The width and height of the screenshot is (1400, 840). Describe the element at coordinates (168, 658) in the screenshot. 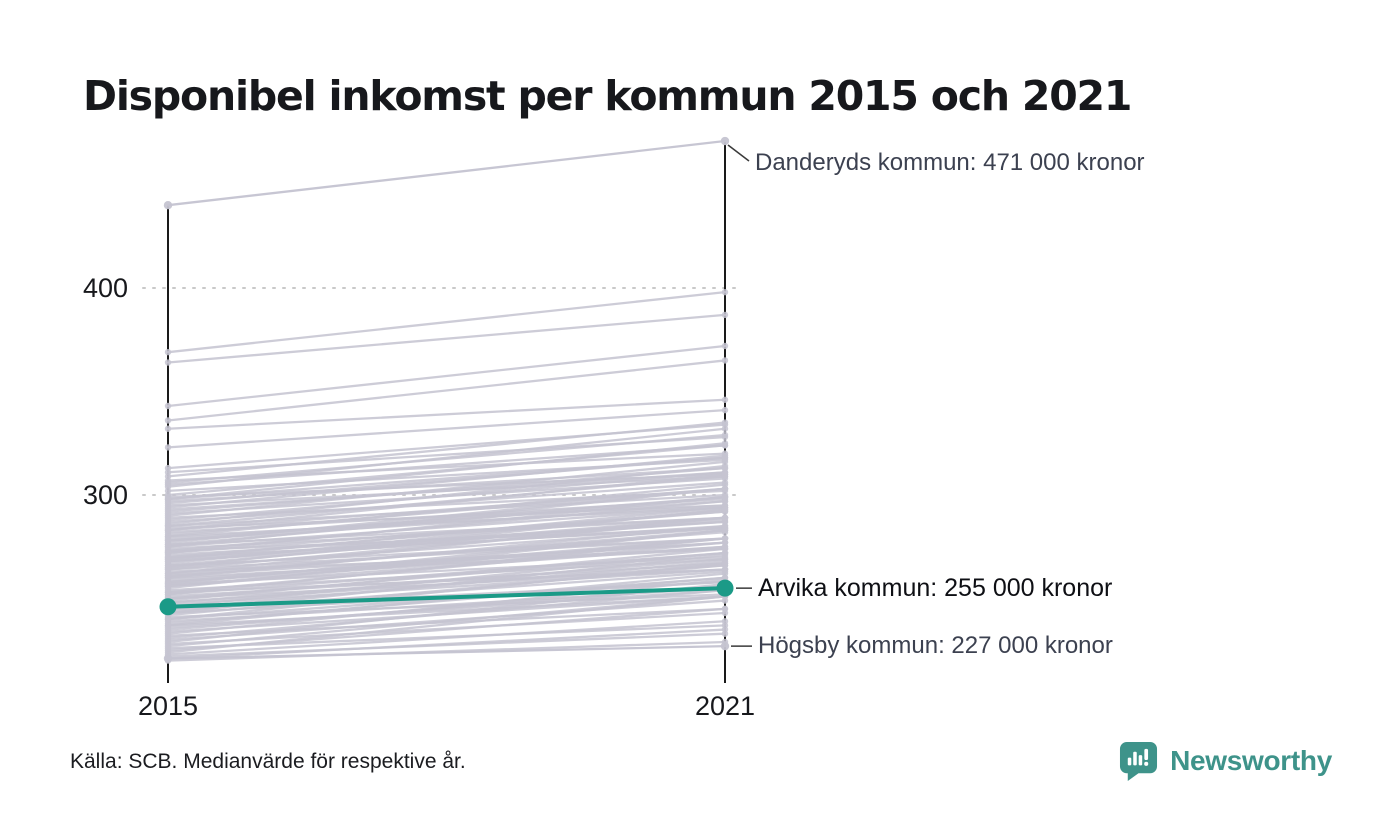

I see `slope-hogsby-dot-2015` at that location.